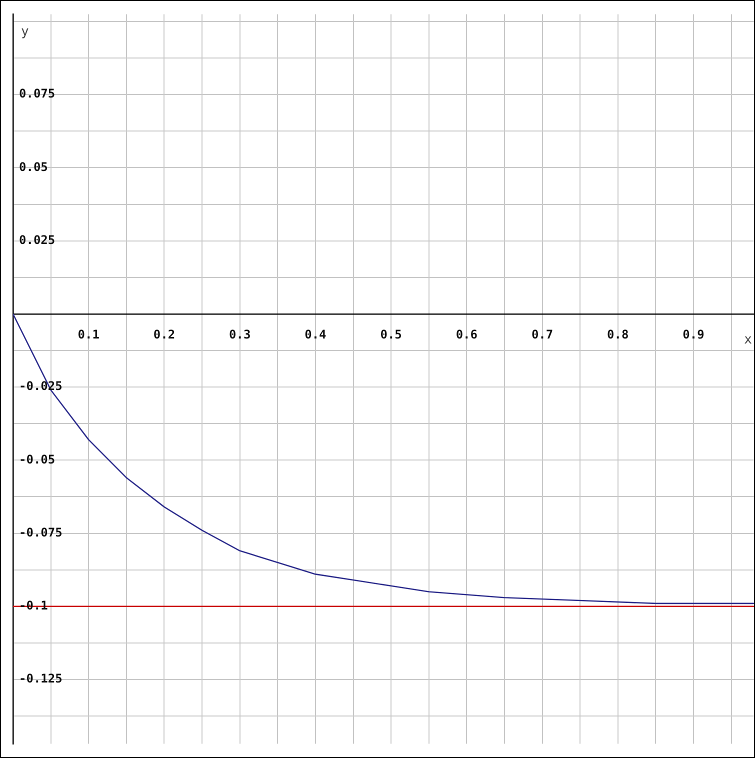  I want to click on y-tick-label: -0.125, so click(40, 679).